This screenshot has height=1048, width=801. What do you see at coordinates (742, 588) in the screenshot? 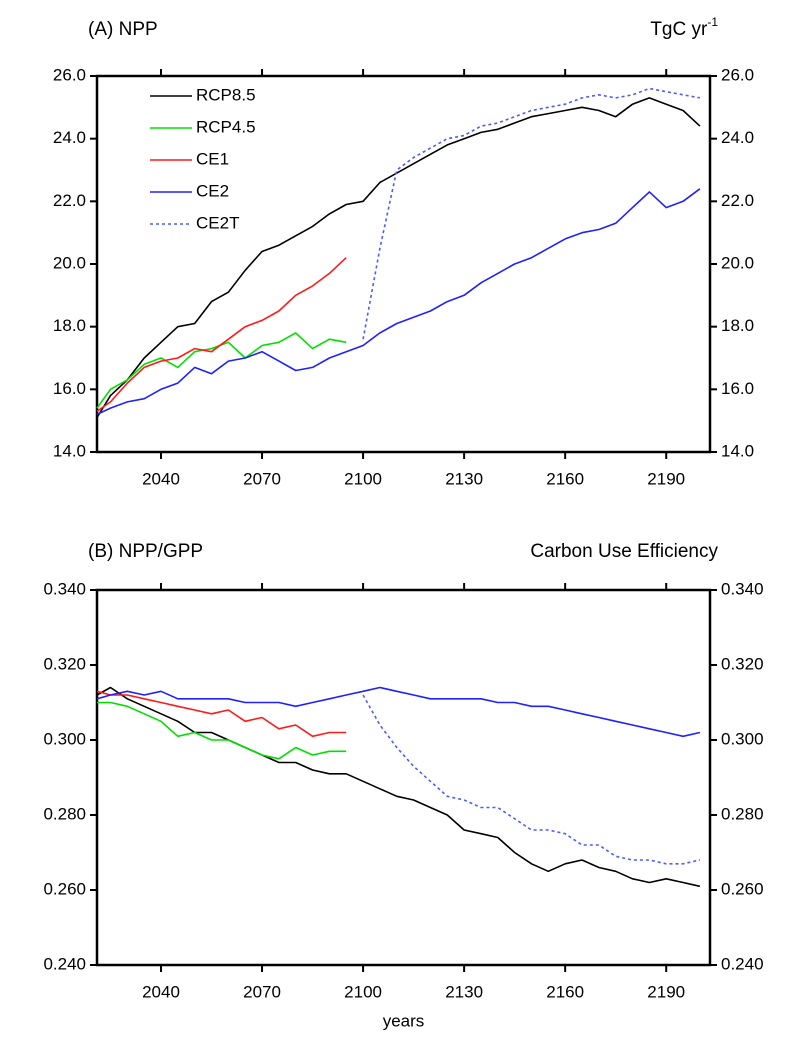
I see `y2-tick-label: 0.340` at bounding box center [742, 588].